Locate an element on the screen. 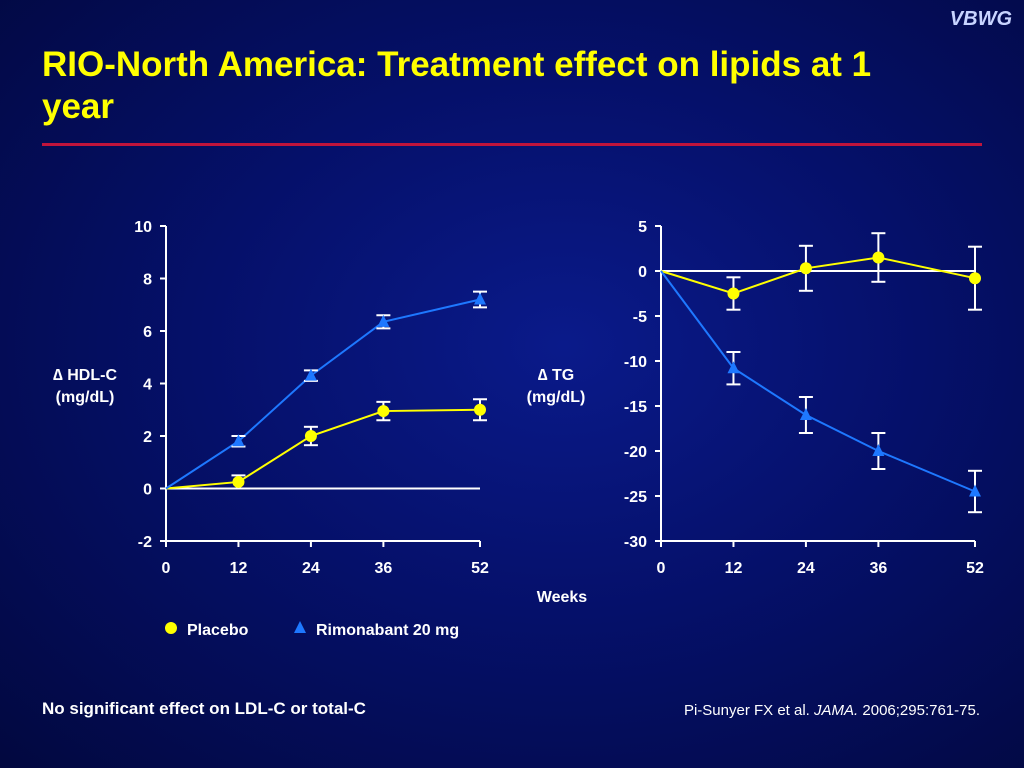 The width and height of the screenshot is (1024, 768). hdl-y-tick-label: 10 is located at coordinates (143, 227).